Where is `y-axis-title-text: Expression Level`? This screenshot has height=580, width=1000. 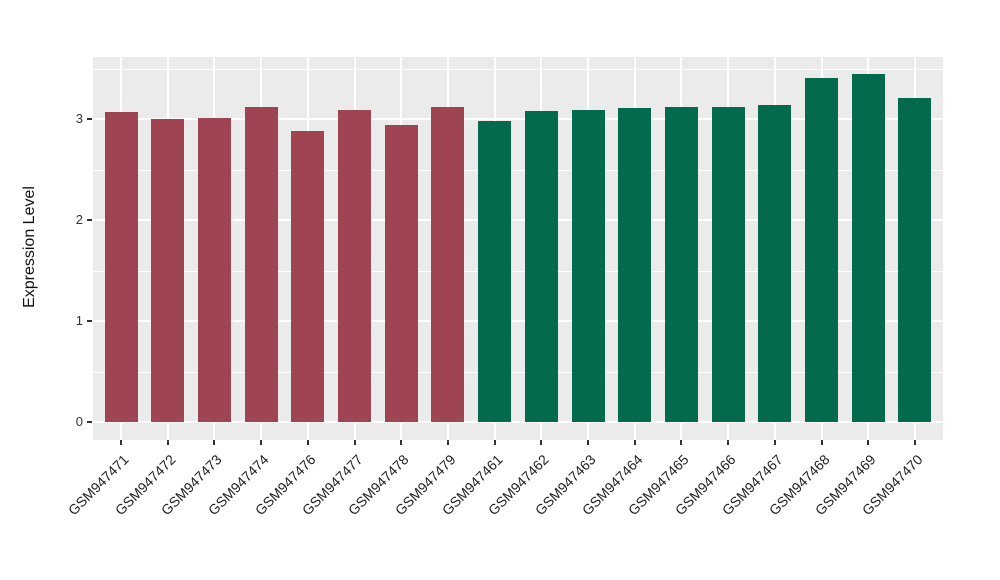
y-axis-title-text: Expression Level is located at coordinates (29, 247).